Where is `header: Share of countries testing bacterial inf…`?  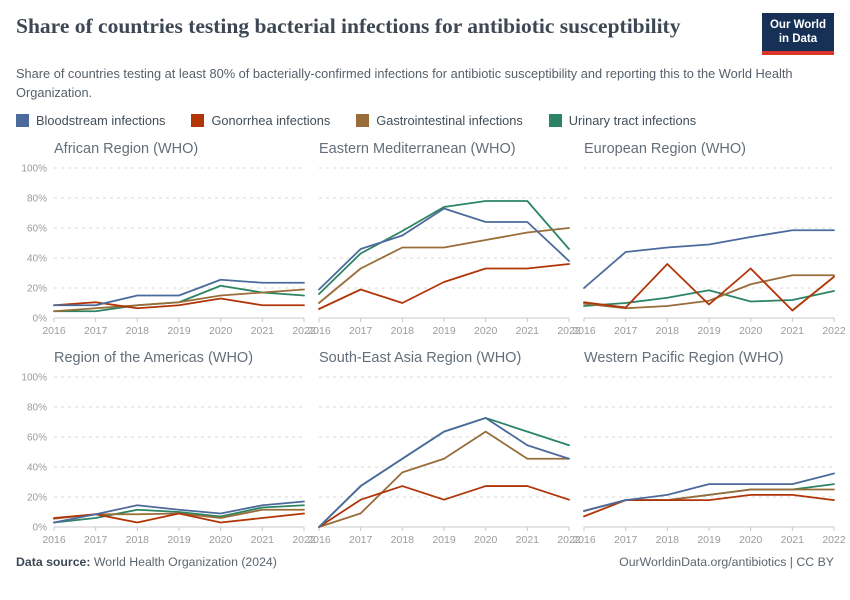
header: Share of countries testing bacterial inf… is located at coordinates (425, 34).